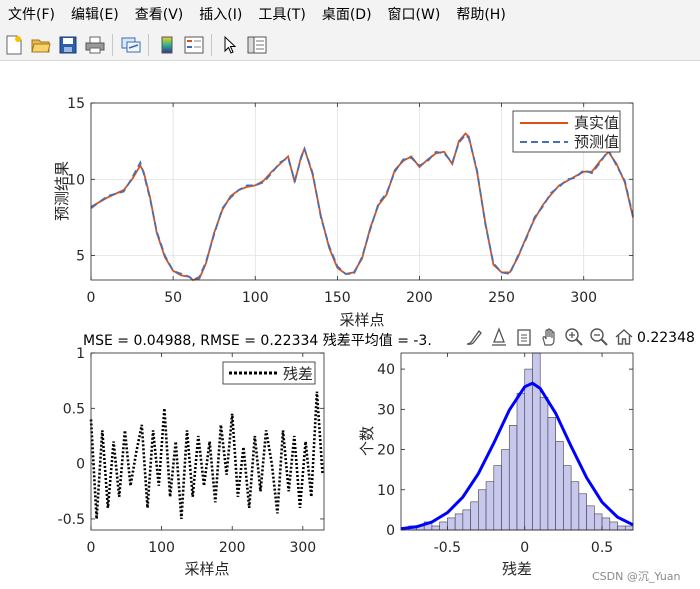 This screenshot has width=700, height=589. Describe the element at coordinates (95, 45) in the screenshot. I see `print-icon` at that location.